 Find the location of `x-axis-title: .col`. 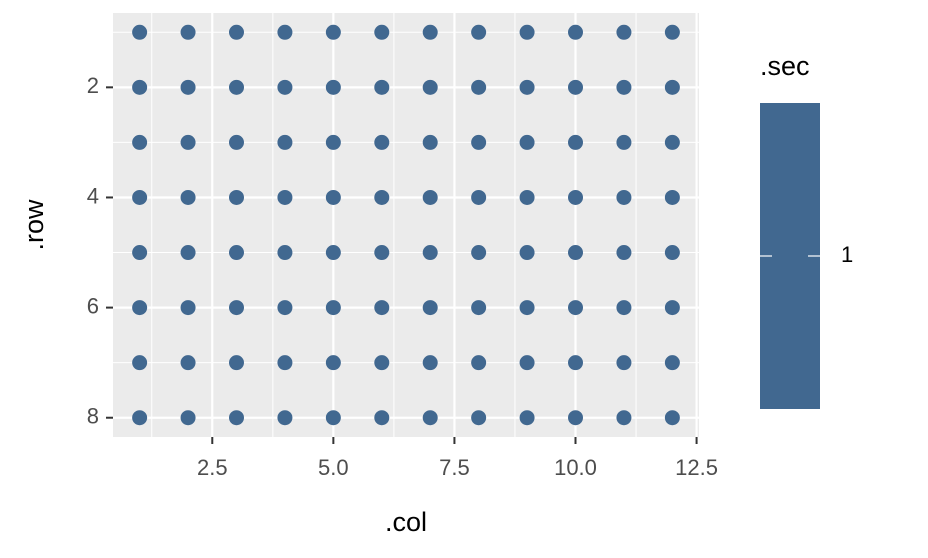

x-axis-title: .col is located at coordinates (406, 522).